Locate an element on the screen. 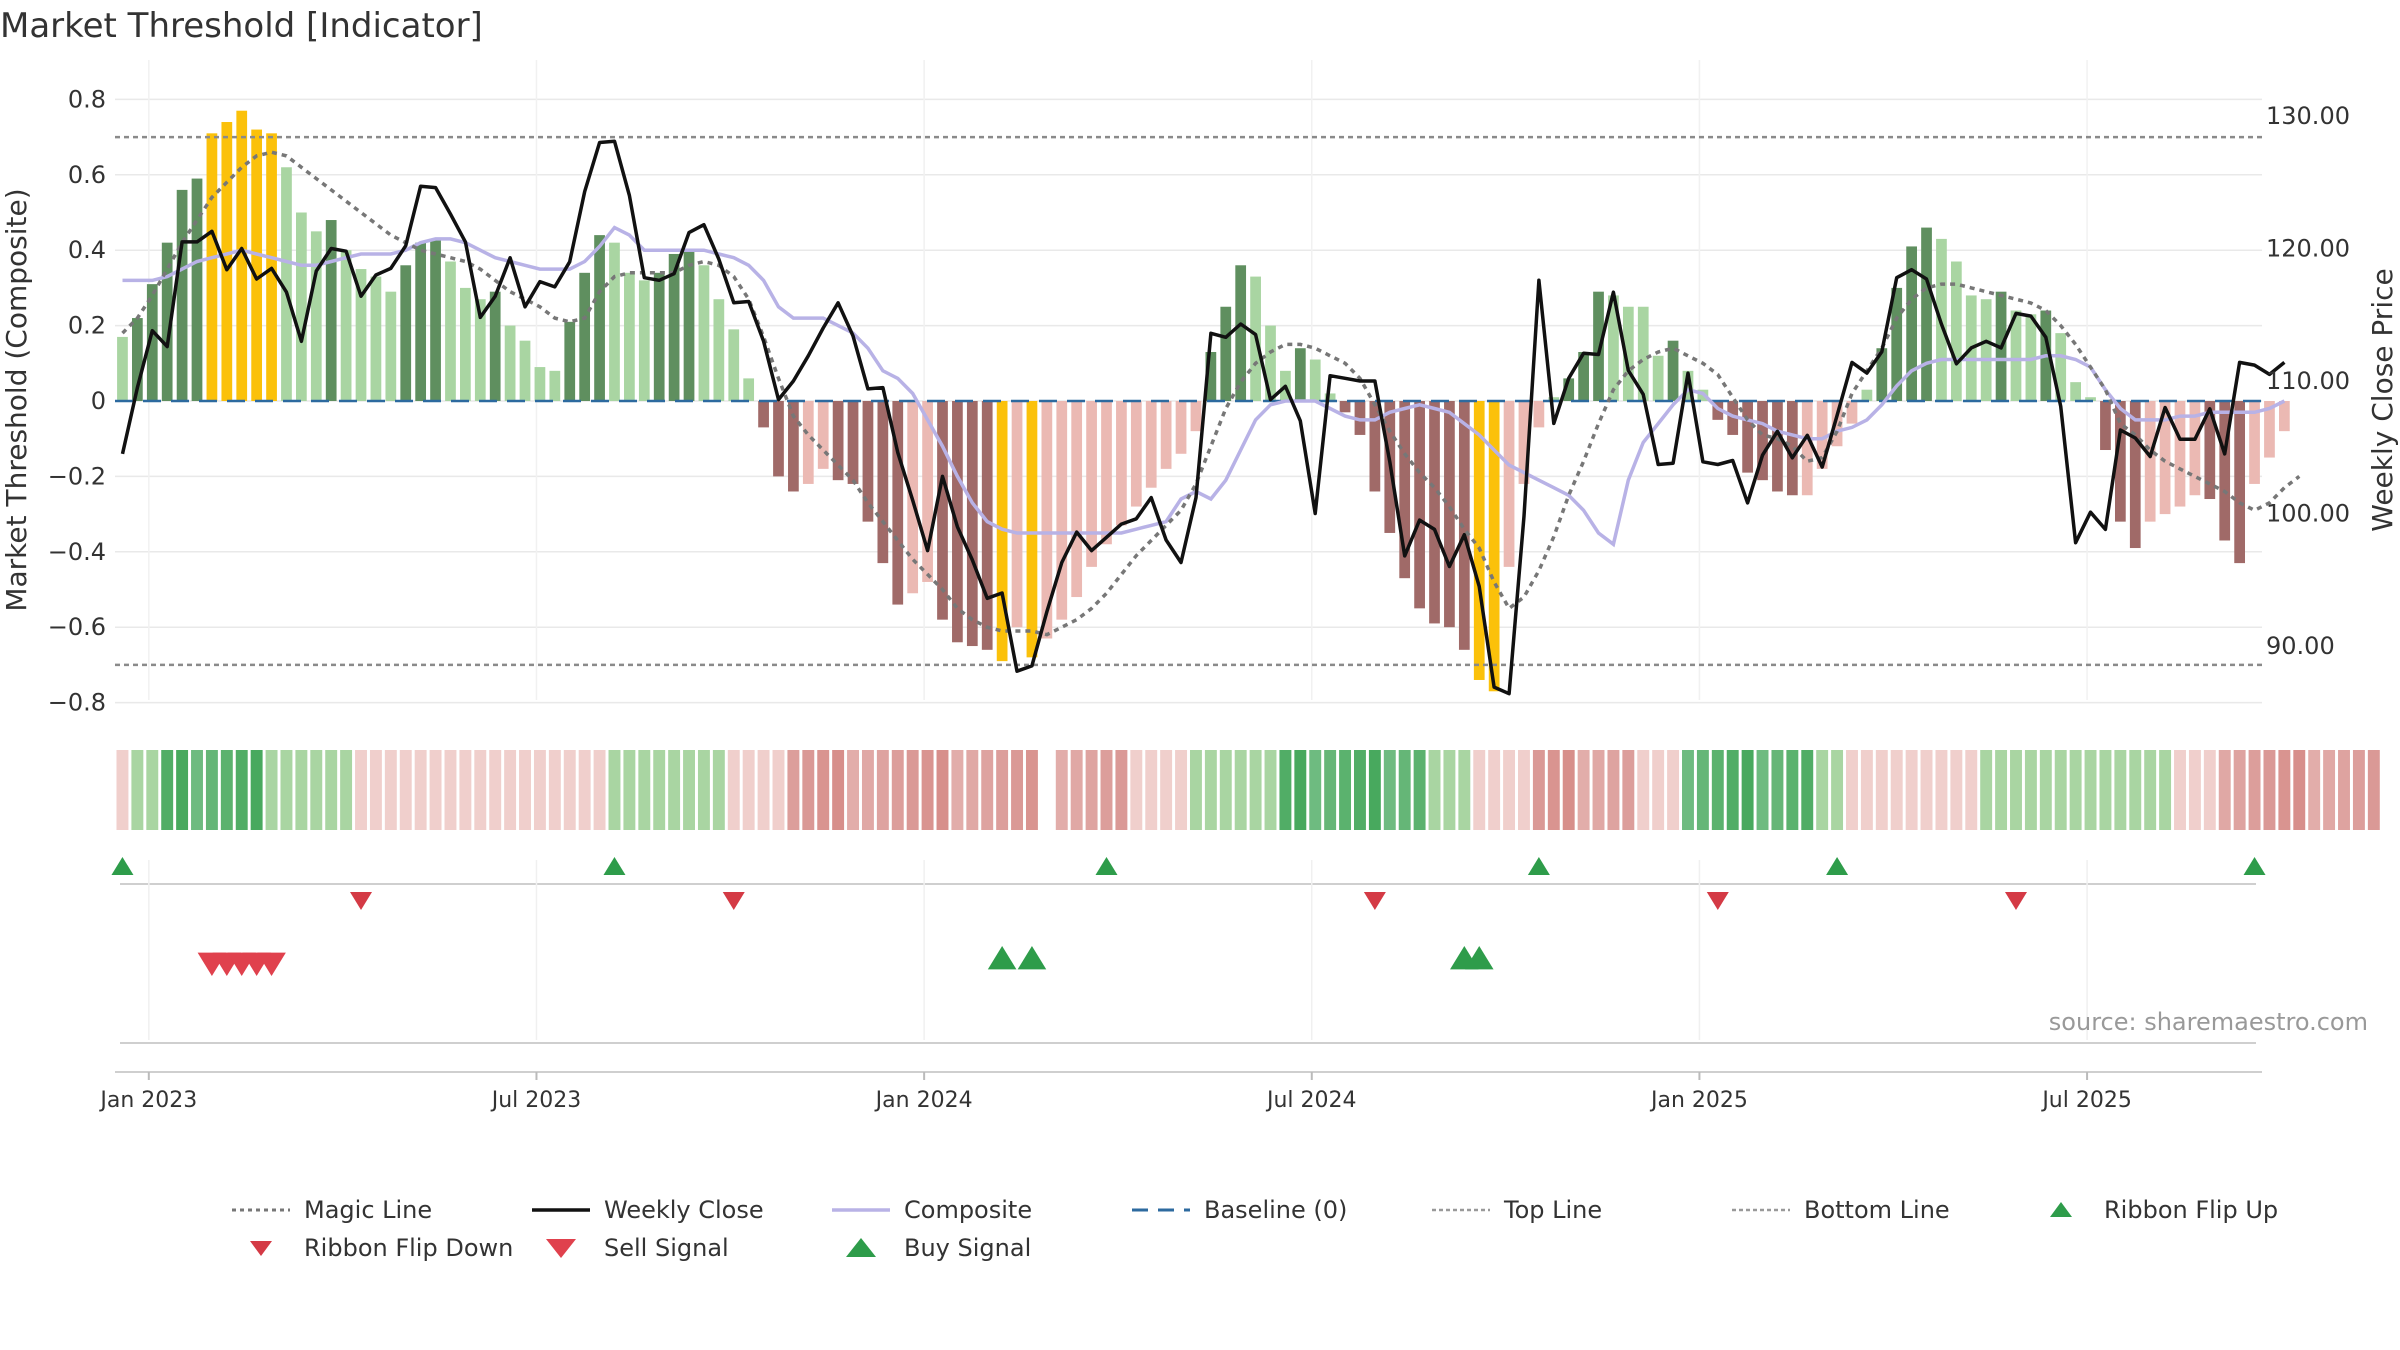 The width and height of the screenshot is (2400, 1350). y-tick-right: 100.00 is located at coordinates (2308, 514).